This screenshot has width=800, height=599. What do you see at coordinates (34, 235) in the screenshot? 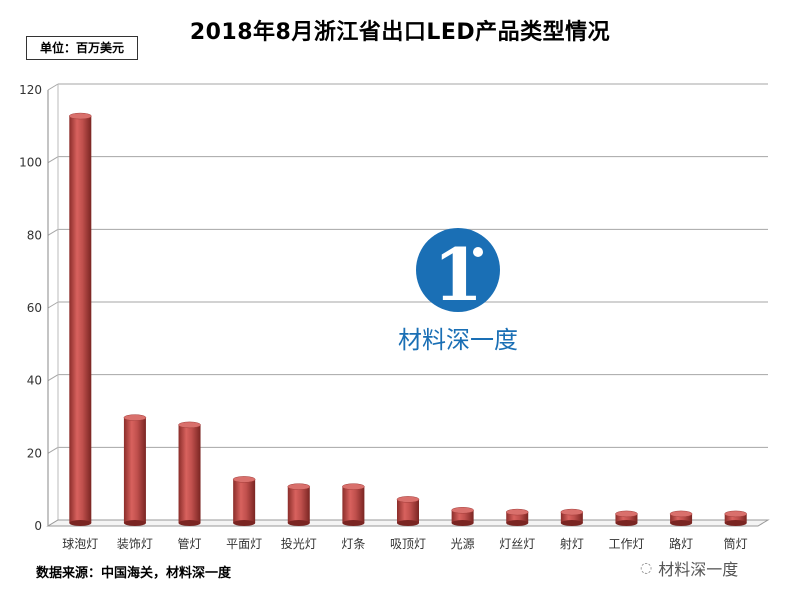
I see `y-tick-label: 80` at bounding box center [34, 235].